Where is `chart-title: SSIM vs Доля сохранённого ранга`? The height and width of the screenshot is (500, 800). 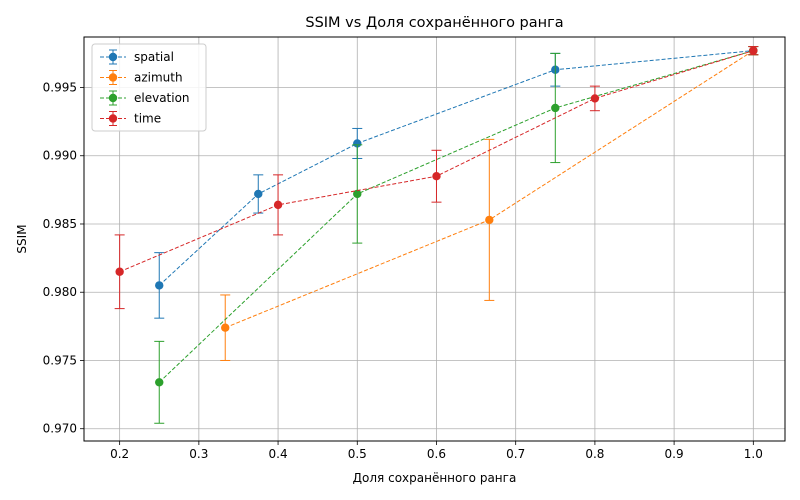 chart-title: SSIM vs Доля сохранённого ранга is located at coordinates (434, 23).